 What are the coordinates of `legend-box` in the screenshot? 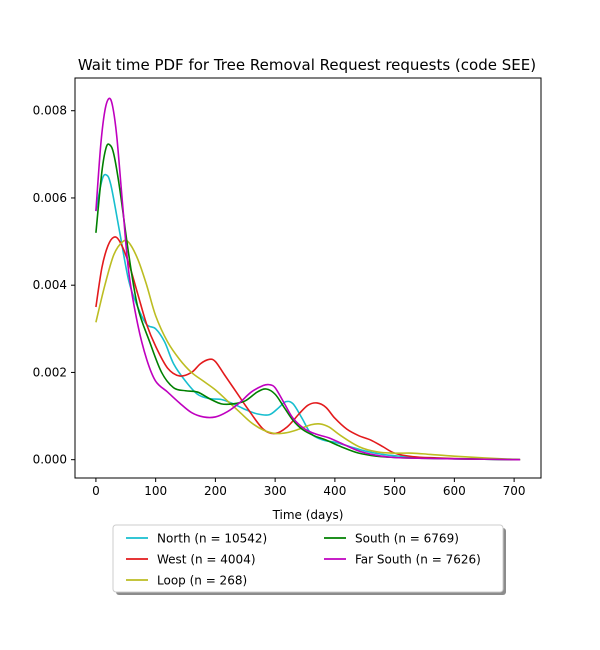 It's located at (308, 558).